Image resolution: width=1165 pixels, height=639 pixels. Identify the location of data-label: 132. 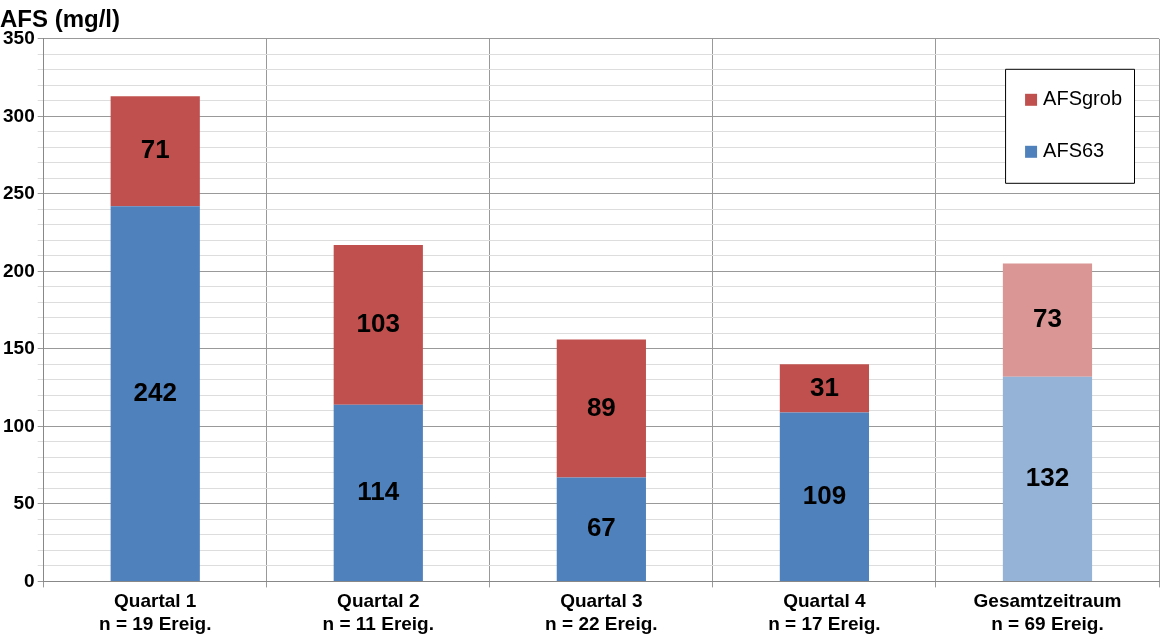
(1047, 477).